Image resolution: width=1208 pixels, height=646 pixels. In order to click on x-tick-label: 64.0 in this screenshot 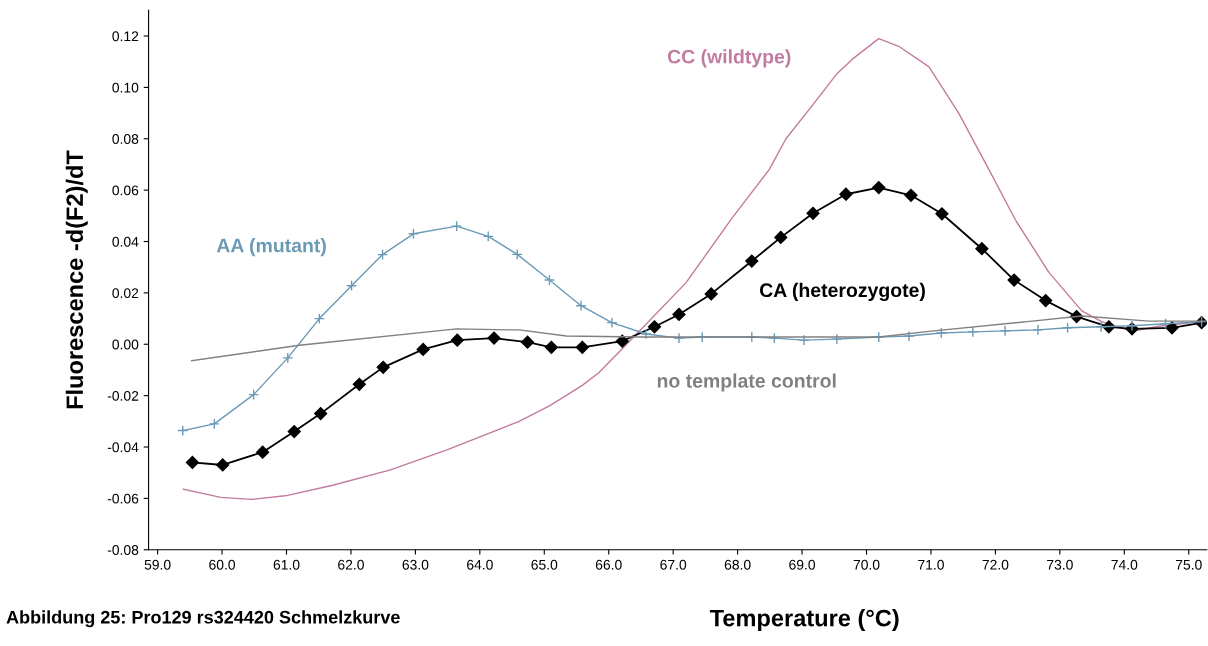, I will do `click(480, 564)`.